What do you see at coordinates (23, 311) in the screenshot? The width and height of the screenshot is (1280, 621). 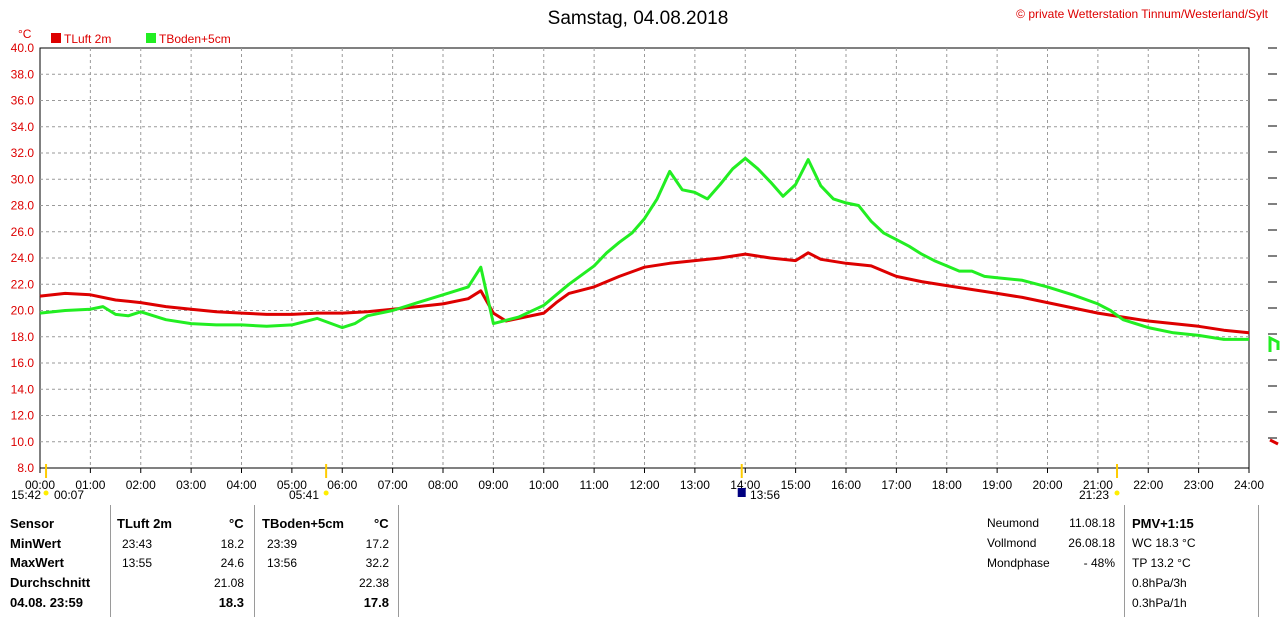 I see `y-tick-label: 20.0` at bounding box center [23, 311].